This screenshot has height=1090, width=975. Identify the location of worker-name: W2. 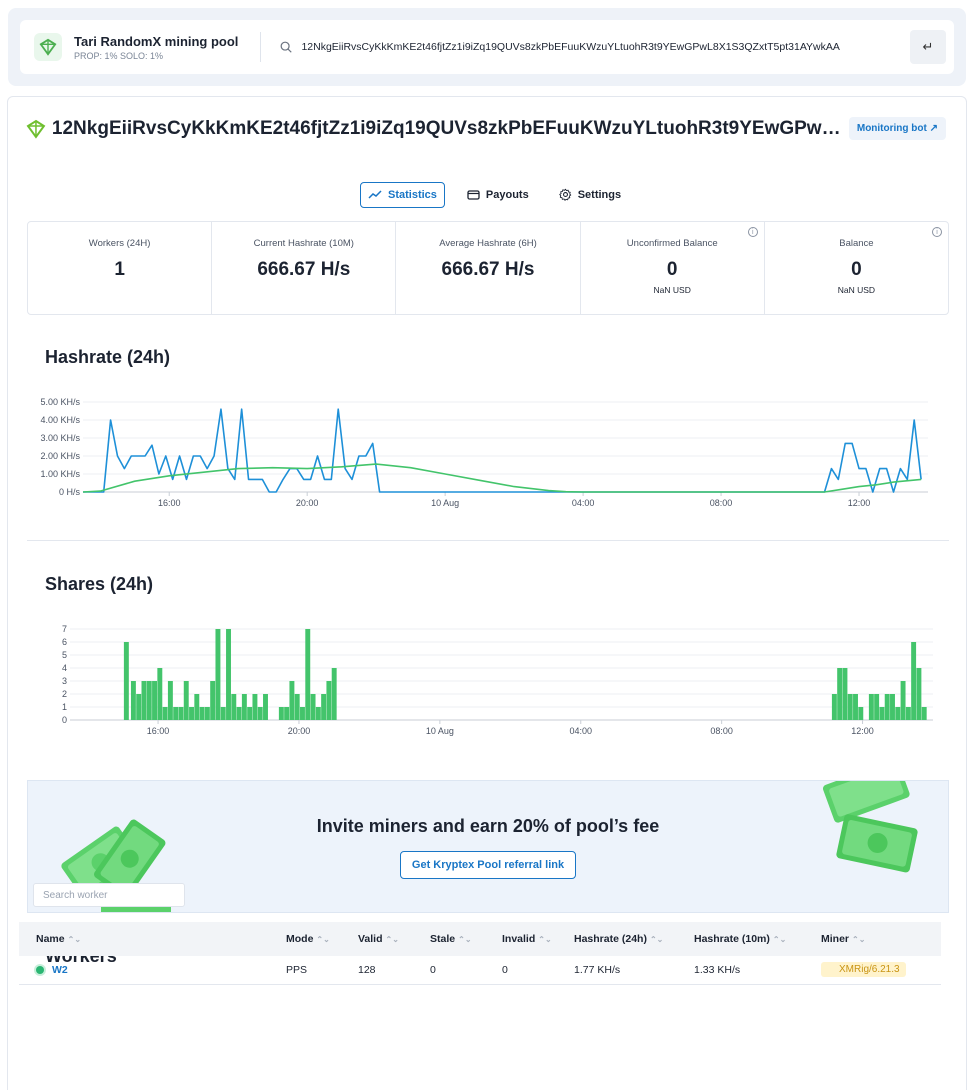
(60, 969).